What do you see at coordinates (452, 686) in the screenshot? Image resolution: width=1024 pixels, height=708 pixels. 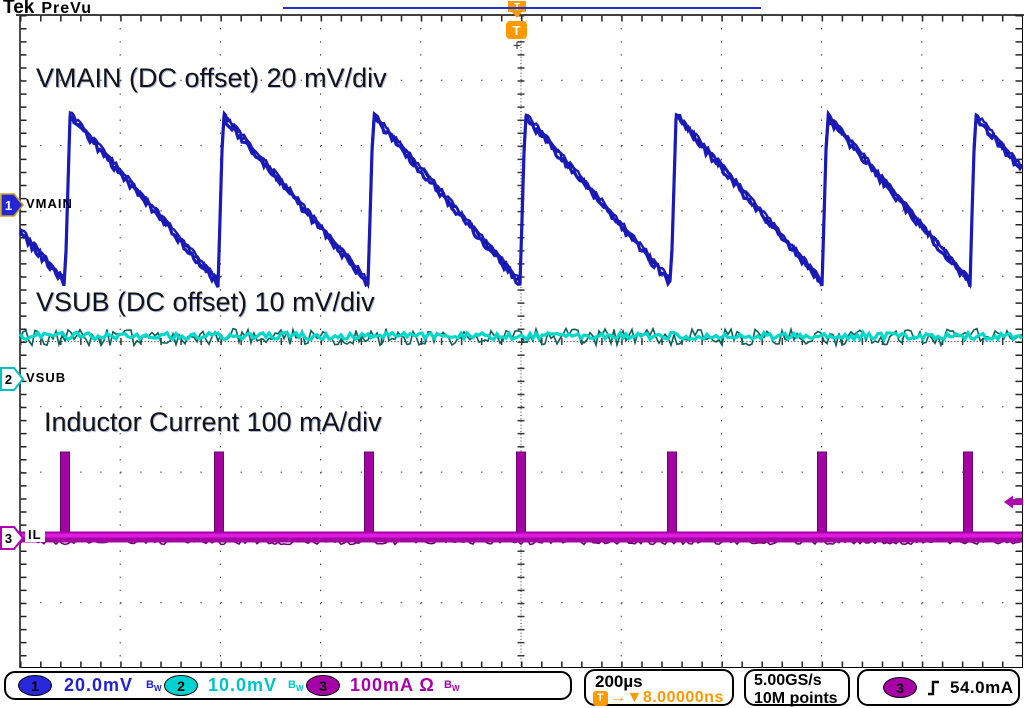 I see `ch3-bandwidth-limit-icon: BW` at bounding box center [452, 686].